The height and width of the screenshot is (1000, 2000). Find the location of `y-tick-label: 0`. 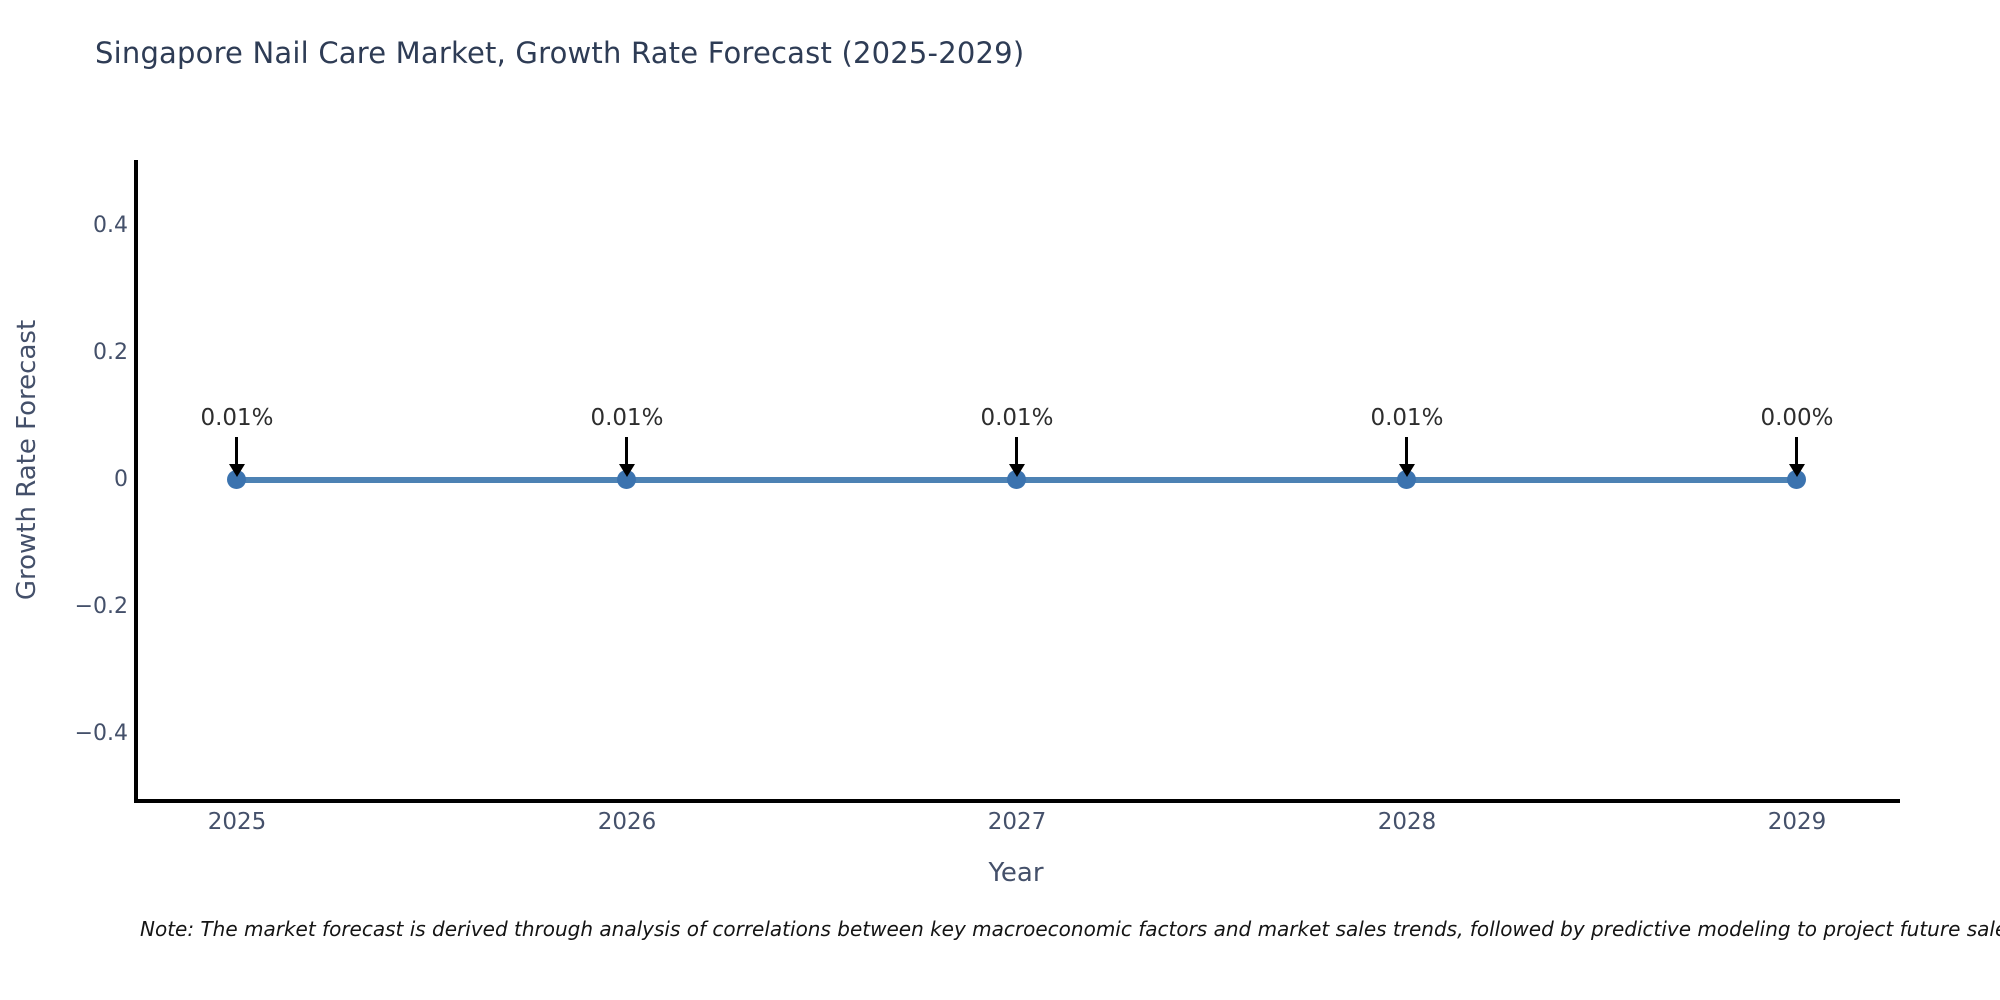

y-tick-label: 0 is located at coordinates (121, 479).